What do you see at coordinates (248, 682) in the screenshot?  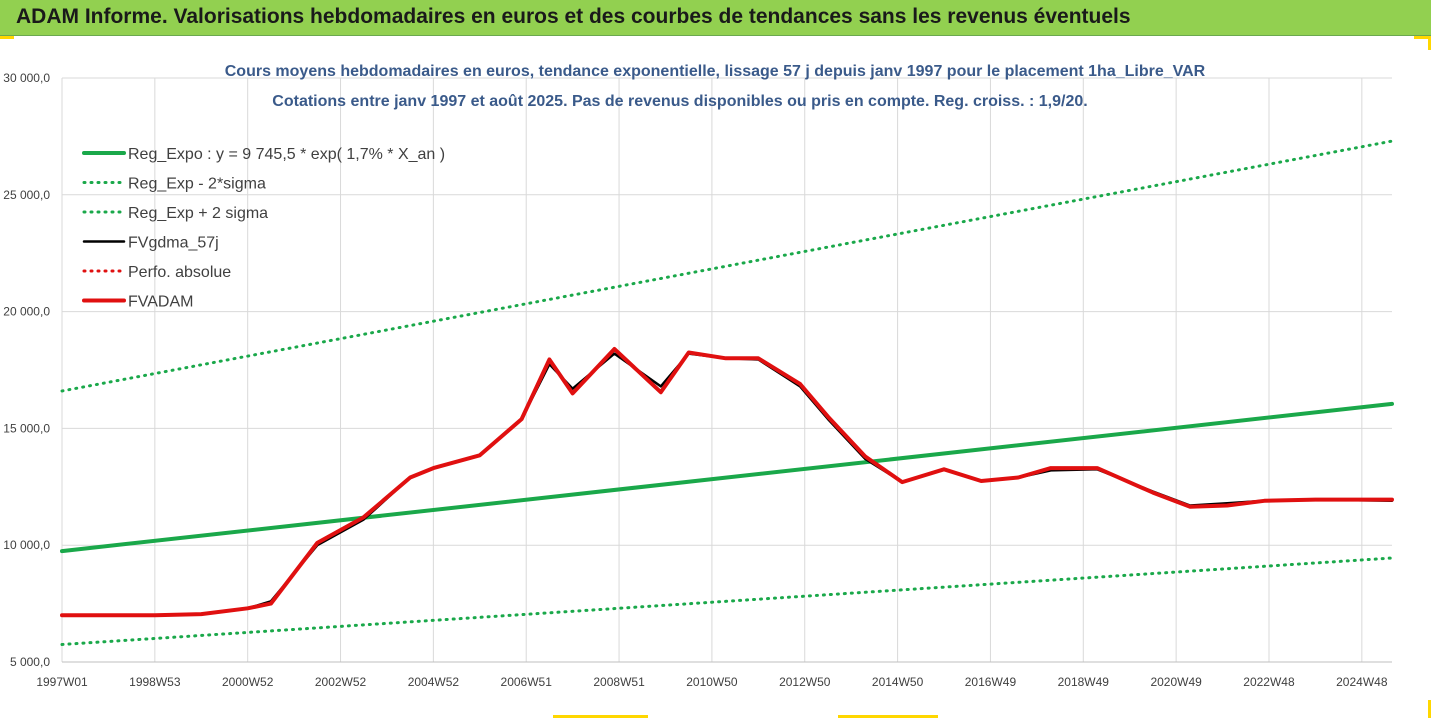 I see `x-tick-label: 2000W52` at bounding box center [248, 682].